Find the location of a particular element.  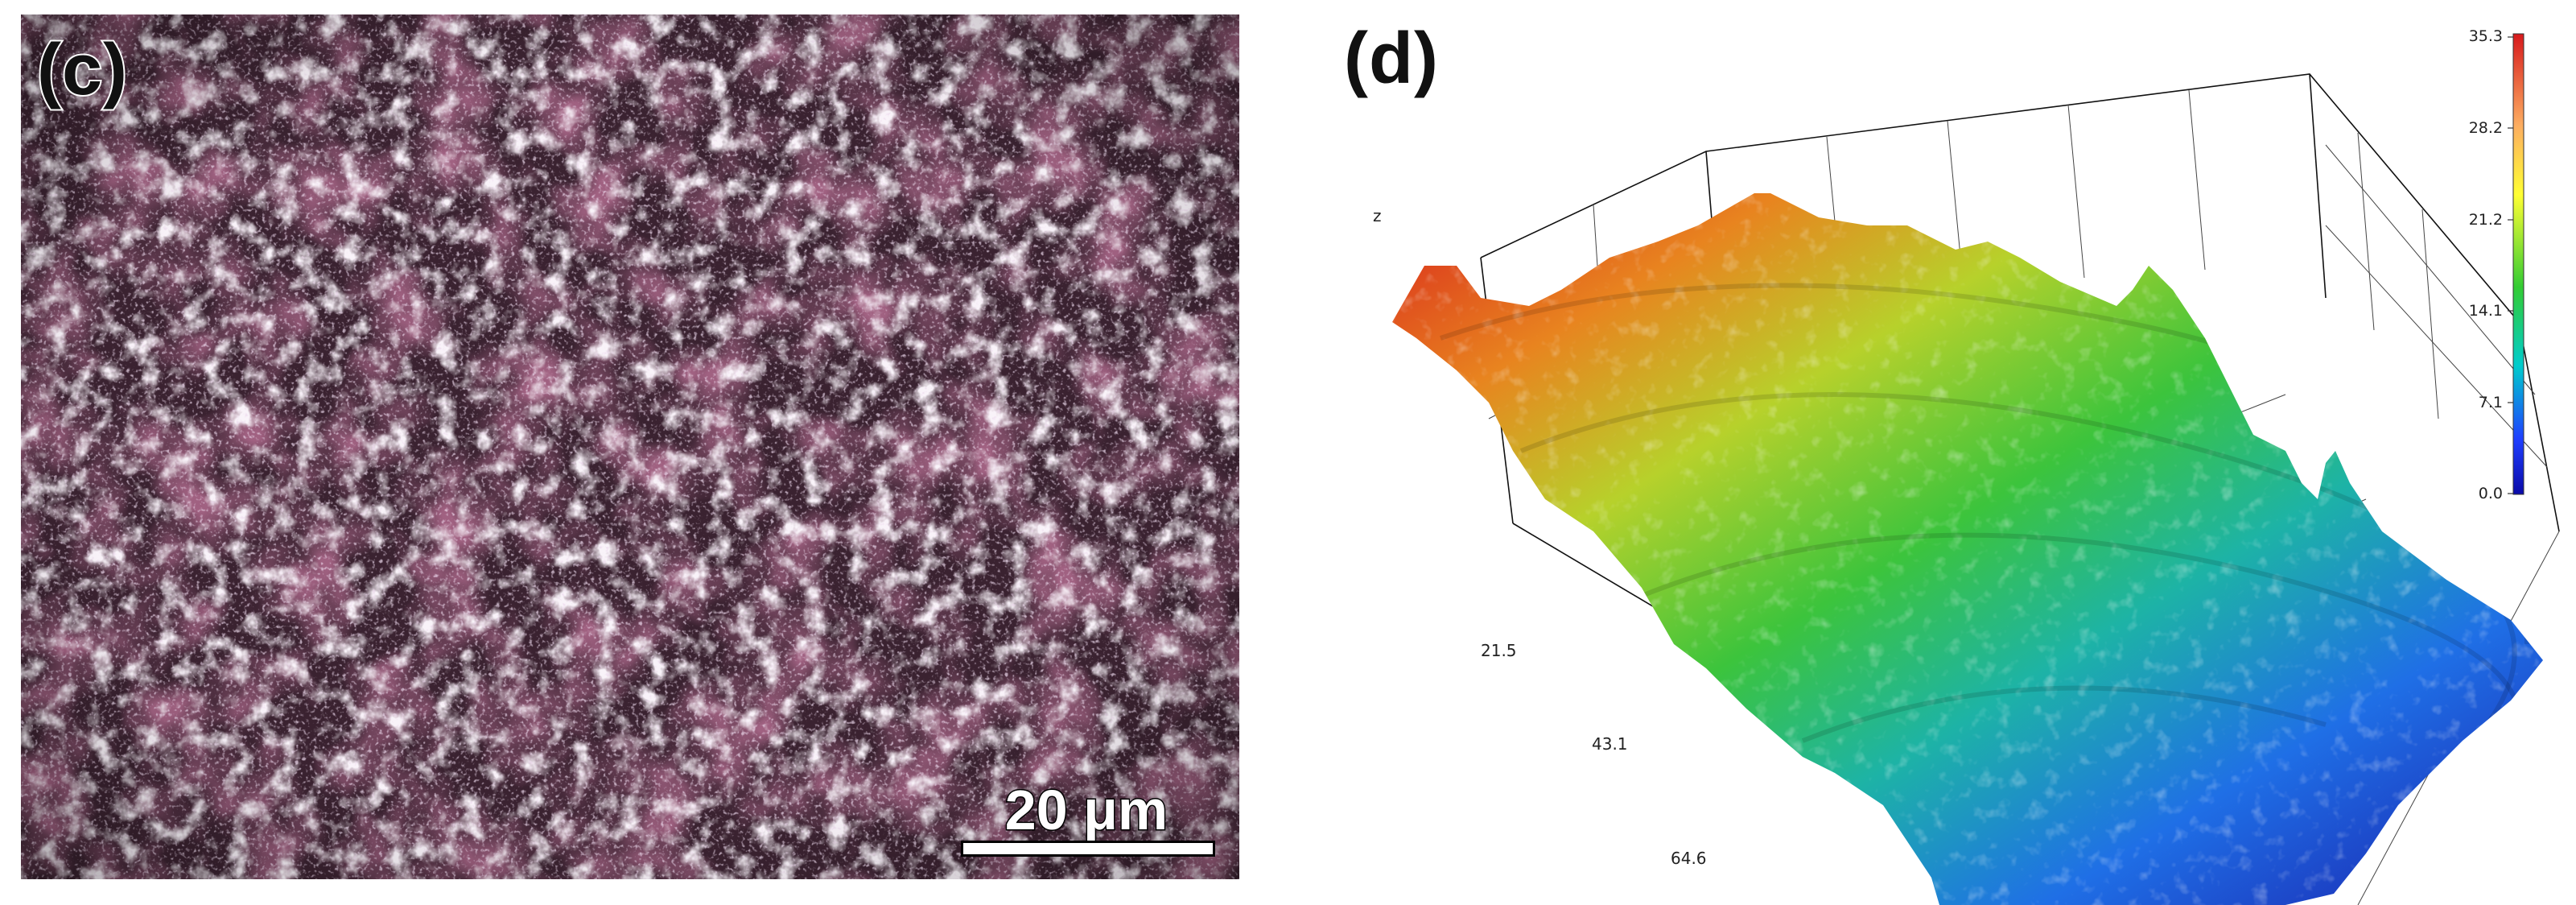

scale-bar is located at coordinates (1088, 849).